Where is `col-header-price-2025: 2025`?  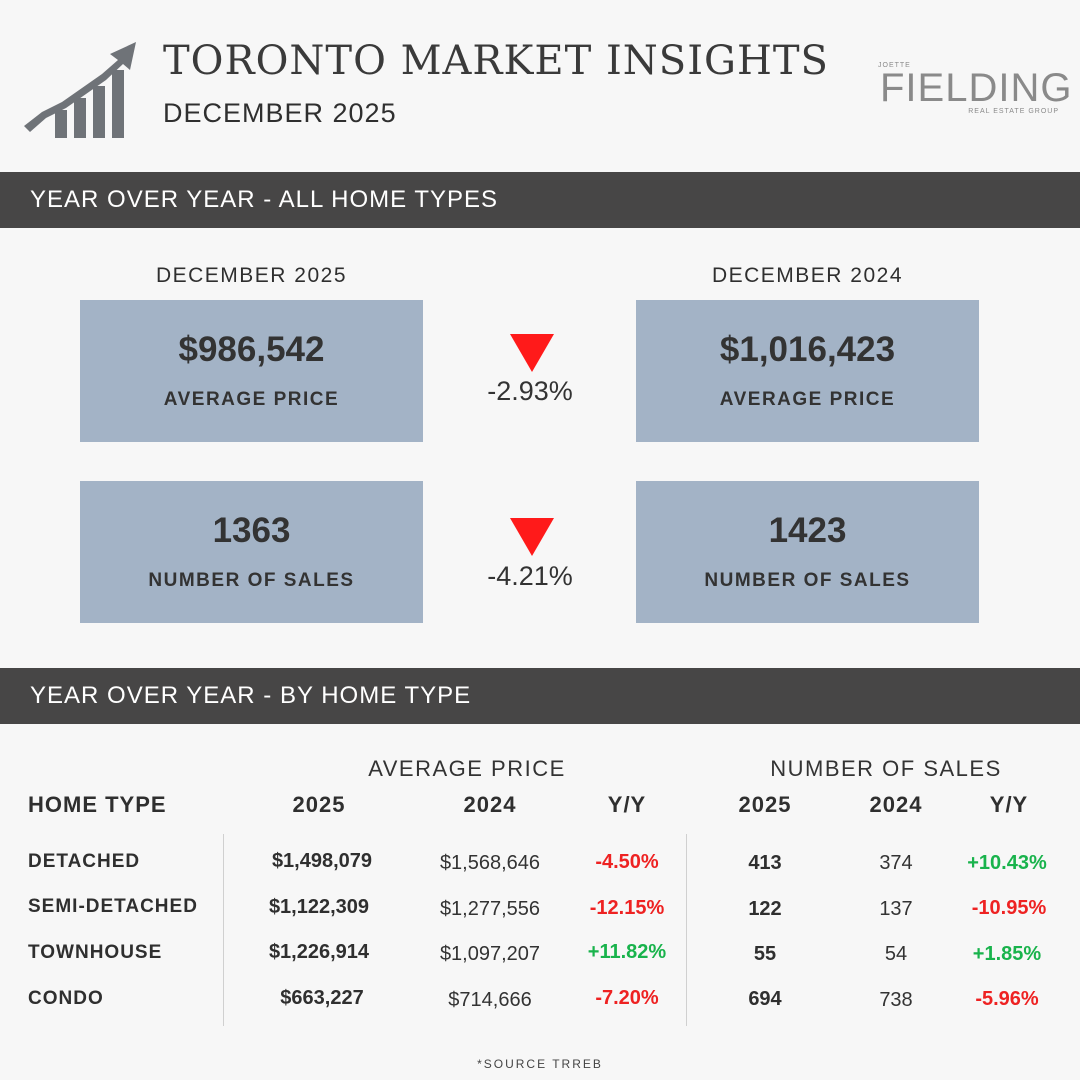
col-header-price-2025: 2025 is located at coordinates (319, 804).